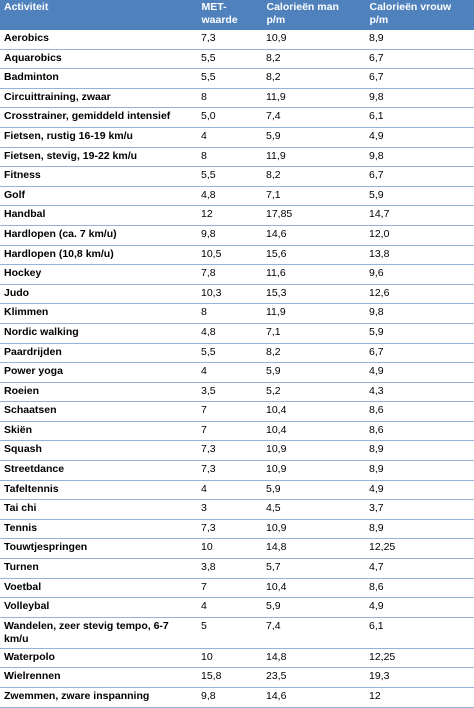 This screenshot has width=474, height=708. Describe the element at coordinates (419, 274) in the screenshot. I see `value-cell: 9,6` at that location.